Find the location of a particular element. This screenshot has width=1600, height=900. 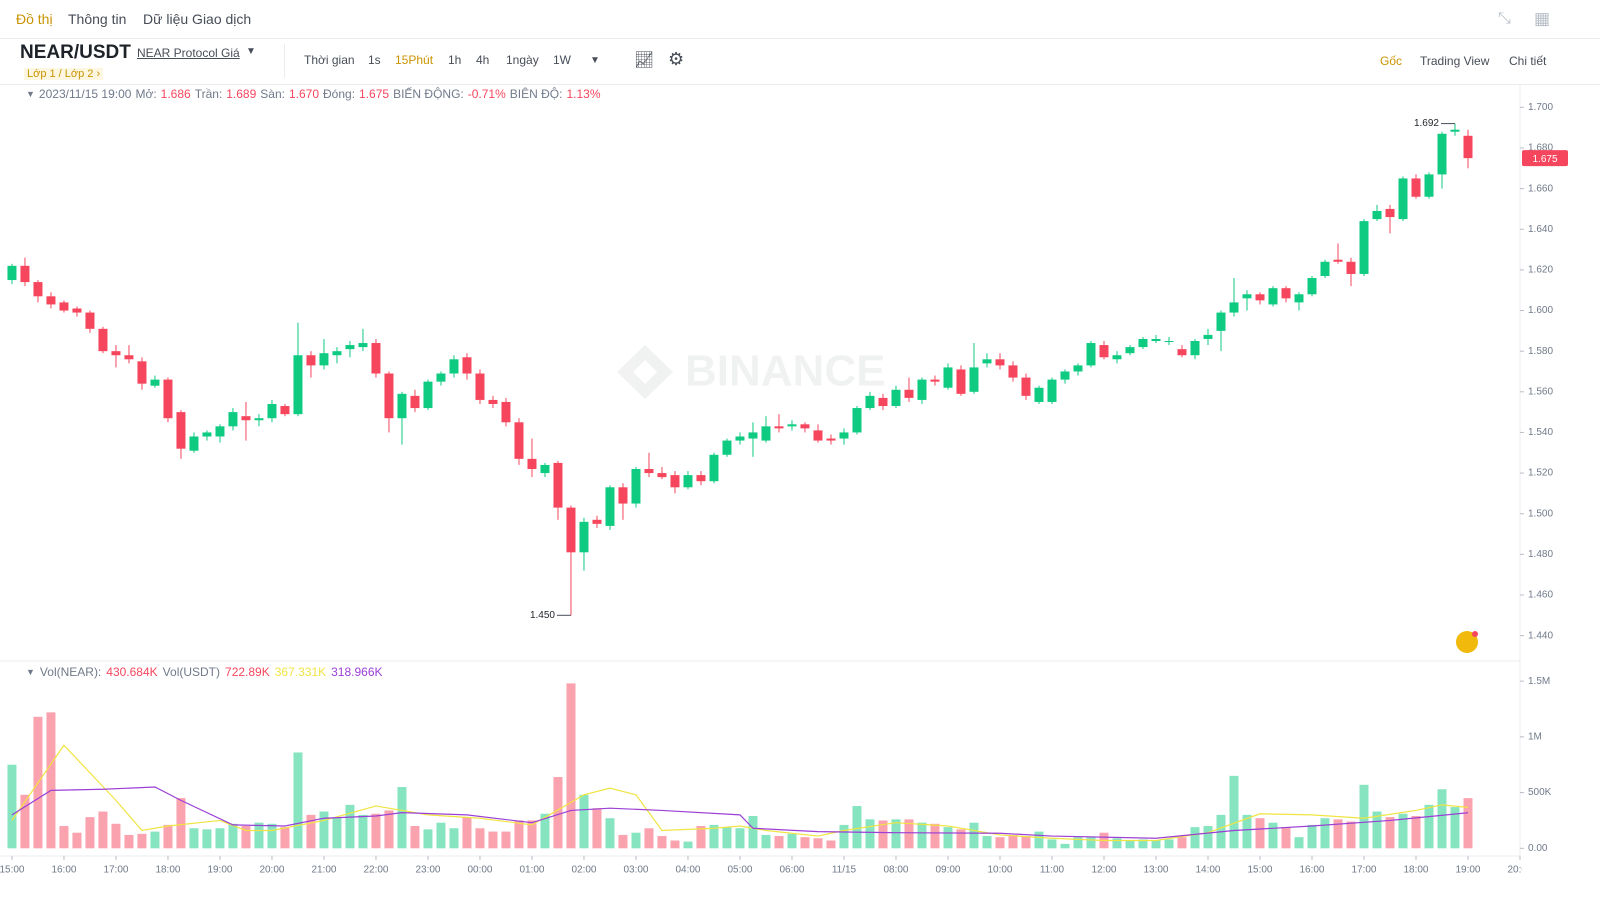

y-tick-label: 500K is located at coordinates (1540, 792).